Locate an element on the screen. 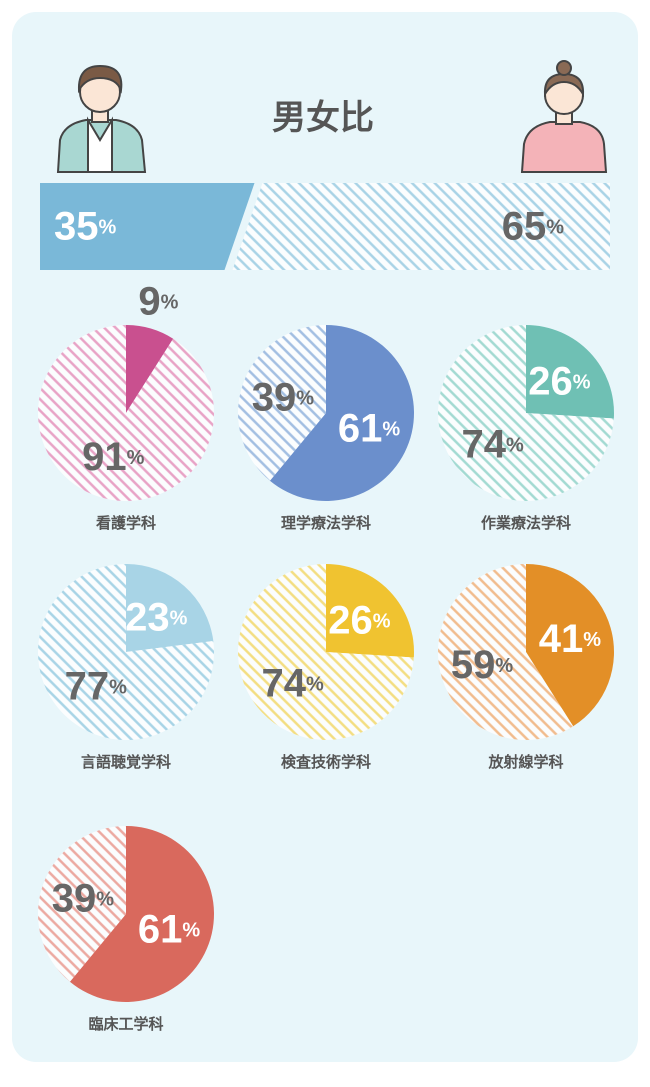 Image resolution: width=650 pixels, height=1087 pixels. pie-title: 検査技術学科 is located at coordinates (326, 762).